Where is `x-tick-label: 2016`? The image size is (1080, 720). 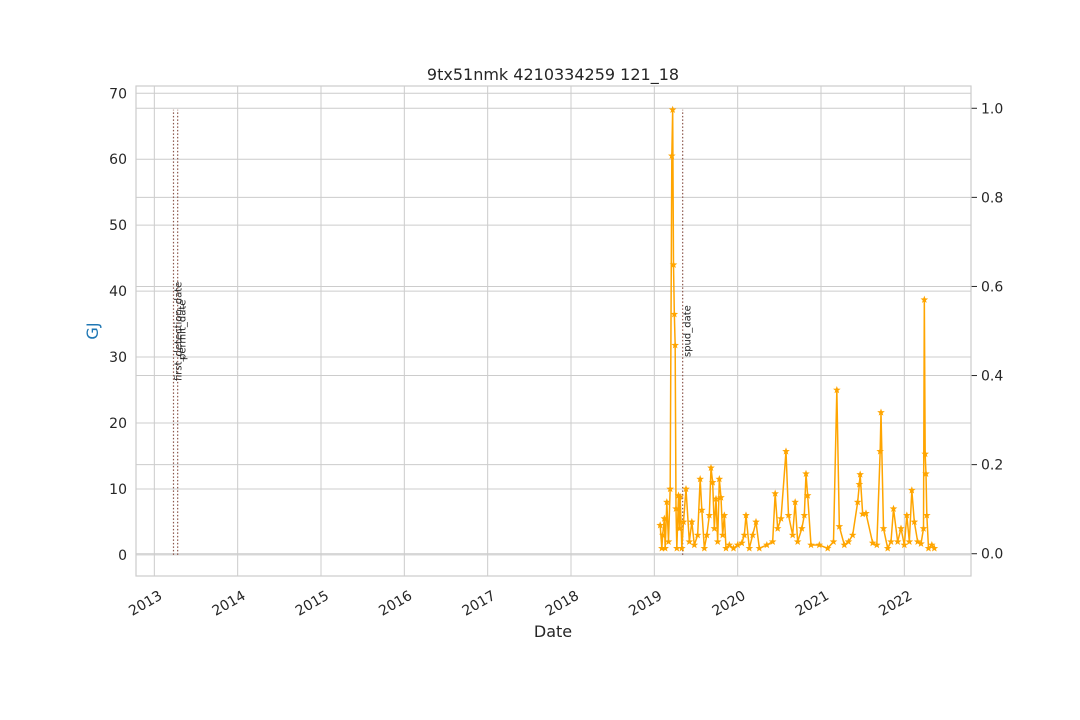 x-tick-label: 2016 is located at coordinates (395, 604).